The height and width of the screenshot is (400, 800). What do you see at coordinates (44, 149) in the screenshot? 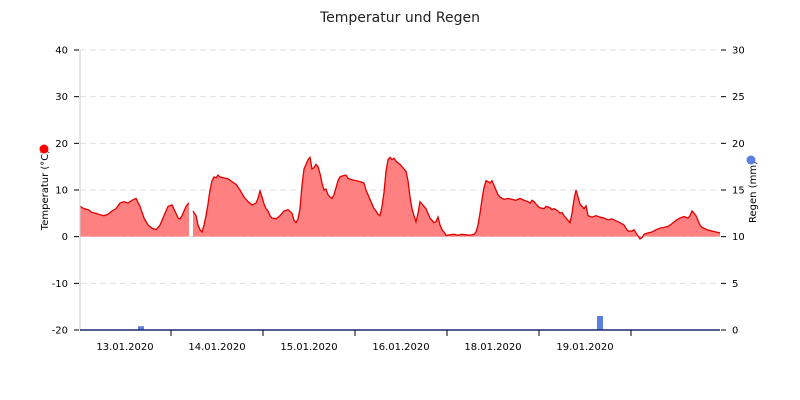
I see `temperature-legend-dot` at bounding box center [44, 149].